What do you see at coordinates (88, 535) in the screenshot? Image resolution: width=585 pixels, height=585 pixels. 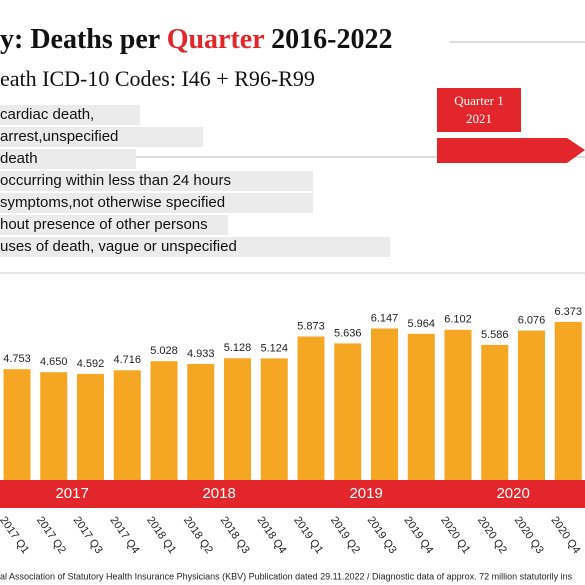 I see `x-tick-label: 2017 Q3` at bounding box center [88, 535].